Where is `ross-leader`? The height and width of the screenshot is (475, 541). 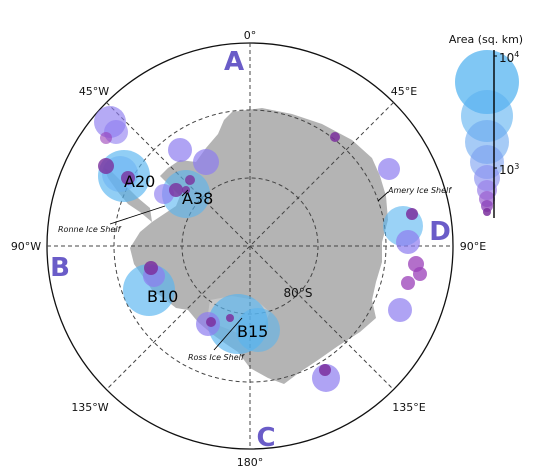
ross-leader is located at coordinates (228, 334).